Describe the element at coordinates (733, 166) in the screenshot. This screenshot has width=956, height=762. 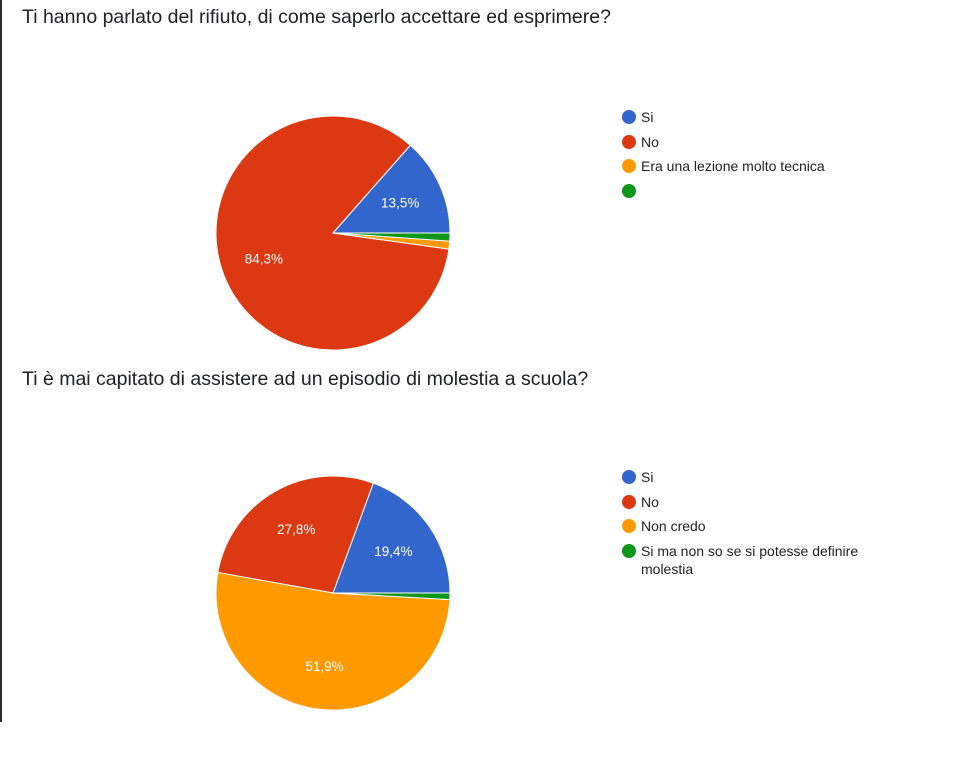
I see `legend-label: Era una lezione molto tecnica` at that location.